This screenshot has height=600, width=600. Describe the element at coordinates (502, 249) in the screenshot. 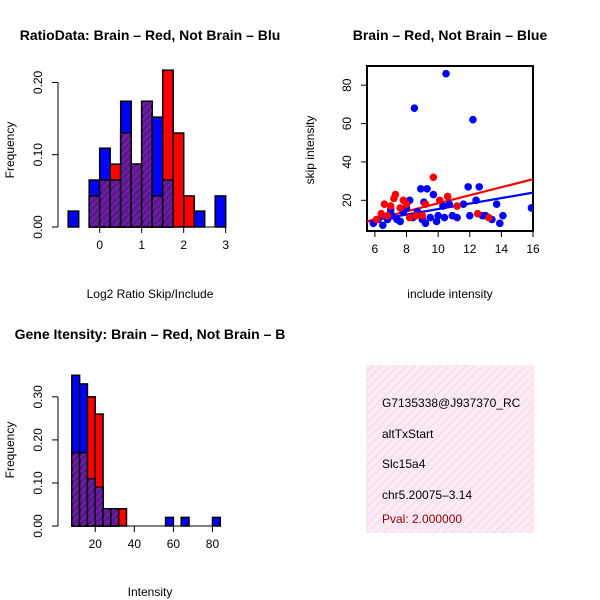

I see `scatter-x-tick-label: 14` at that location.